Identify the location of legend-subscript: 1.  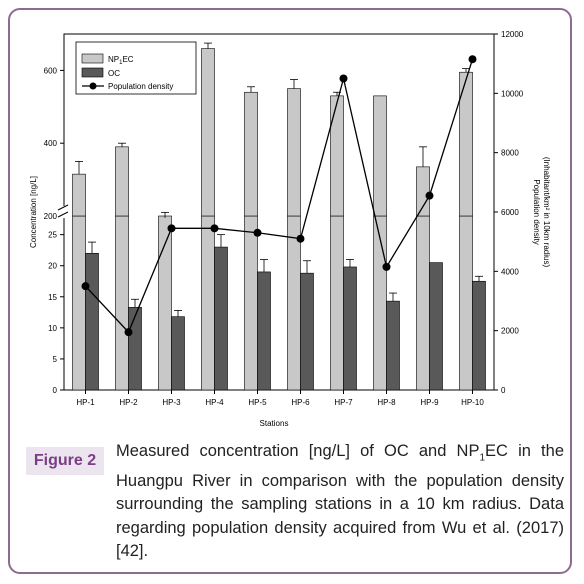
(121, 63).